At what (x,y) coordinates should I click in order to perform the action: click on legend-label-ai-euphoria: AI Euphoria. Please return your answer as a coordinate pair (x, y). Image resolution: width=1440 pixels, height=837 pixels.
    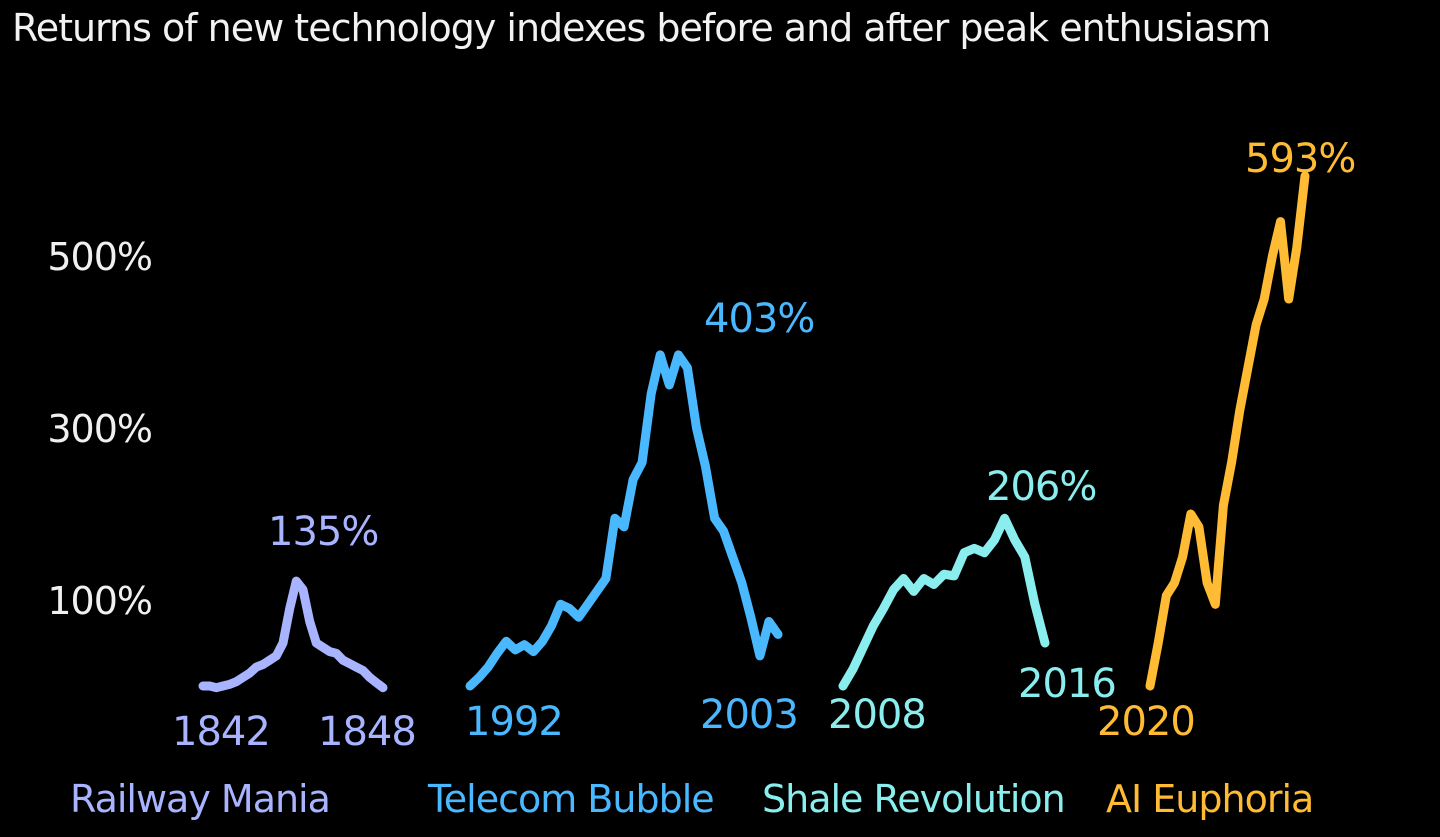
    Looking at the image, I should click on (1209, 799).